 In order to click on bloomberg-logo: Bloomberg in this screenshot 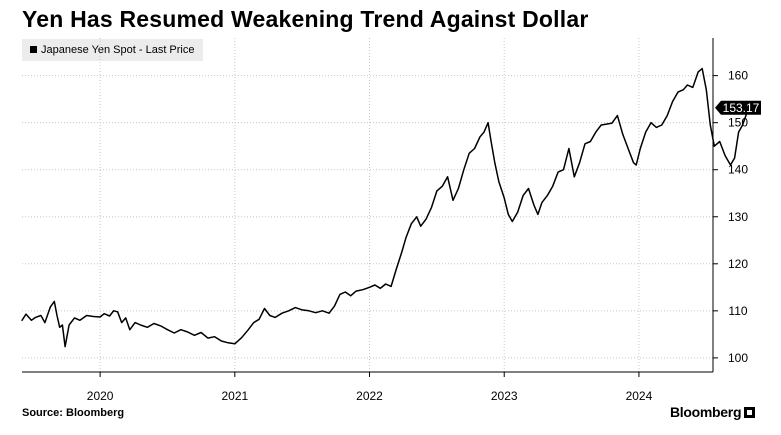, I will do `click(713, 412)`.